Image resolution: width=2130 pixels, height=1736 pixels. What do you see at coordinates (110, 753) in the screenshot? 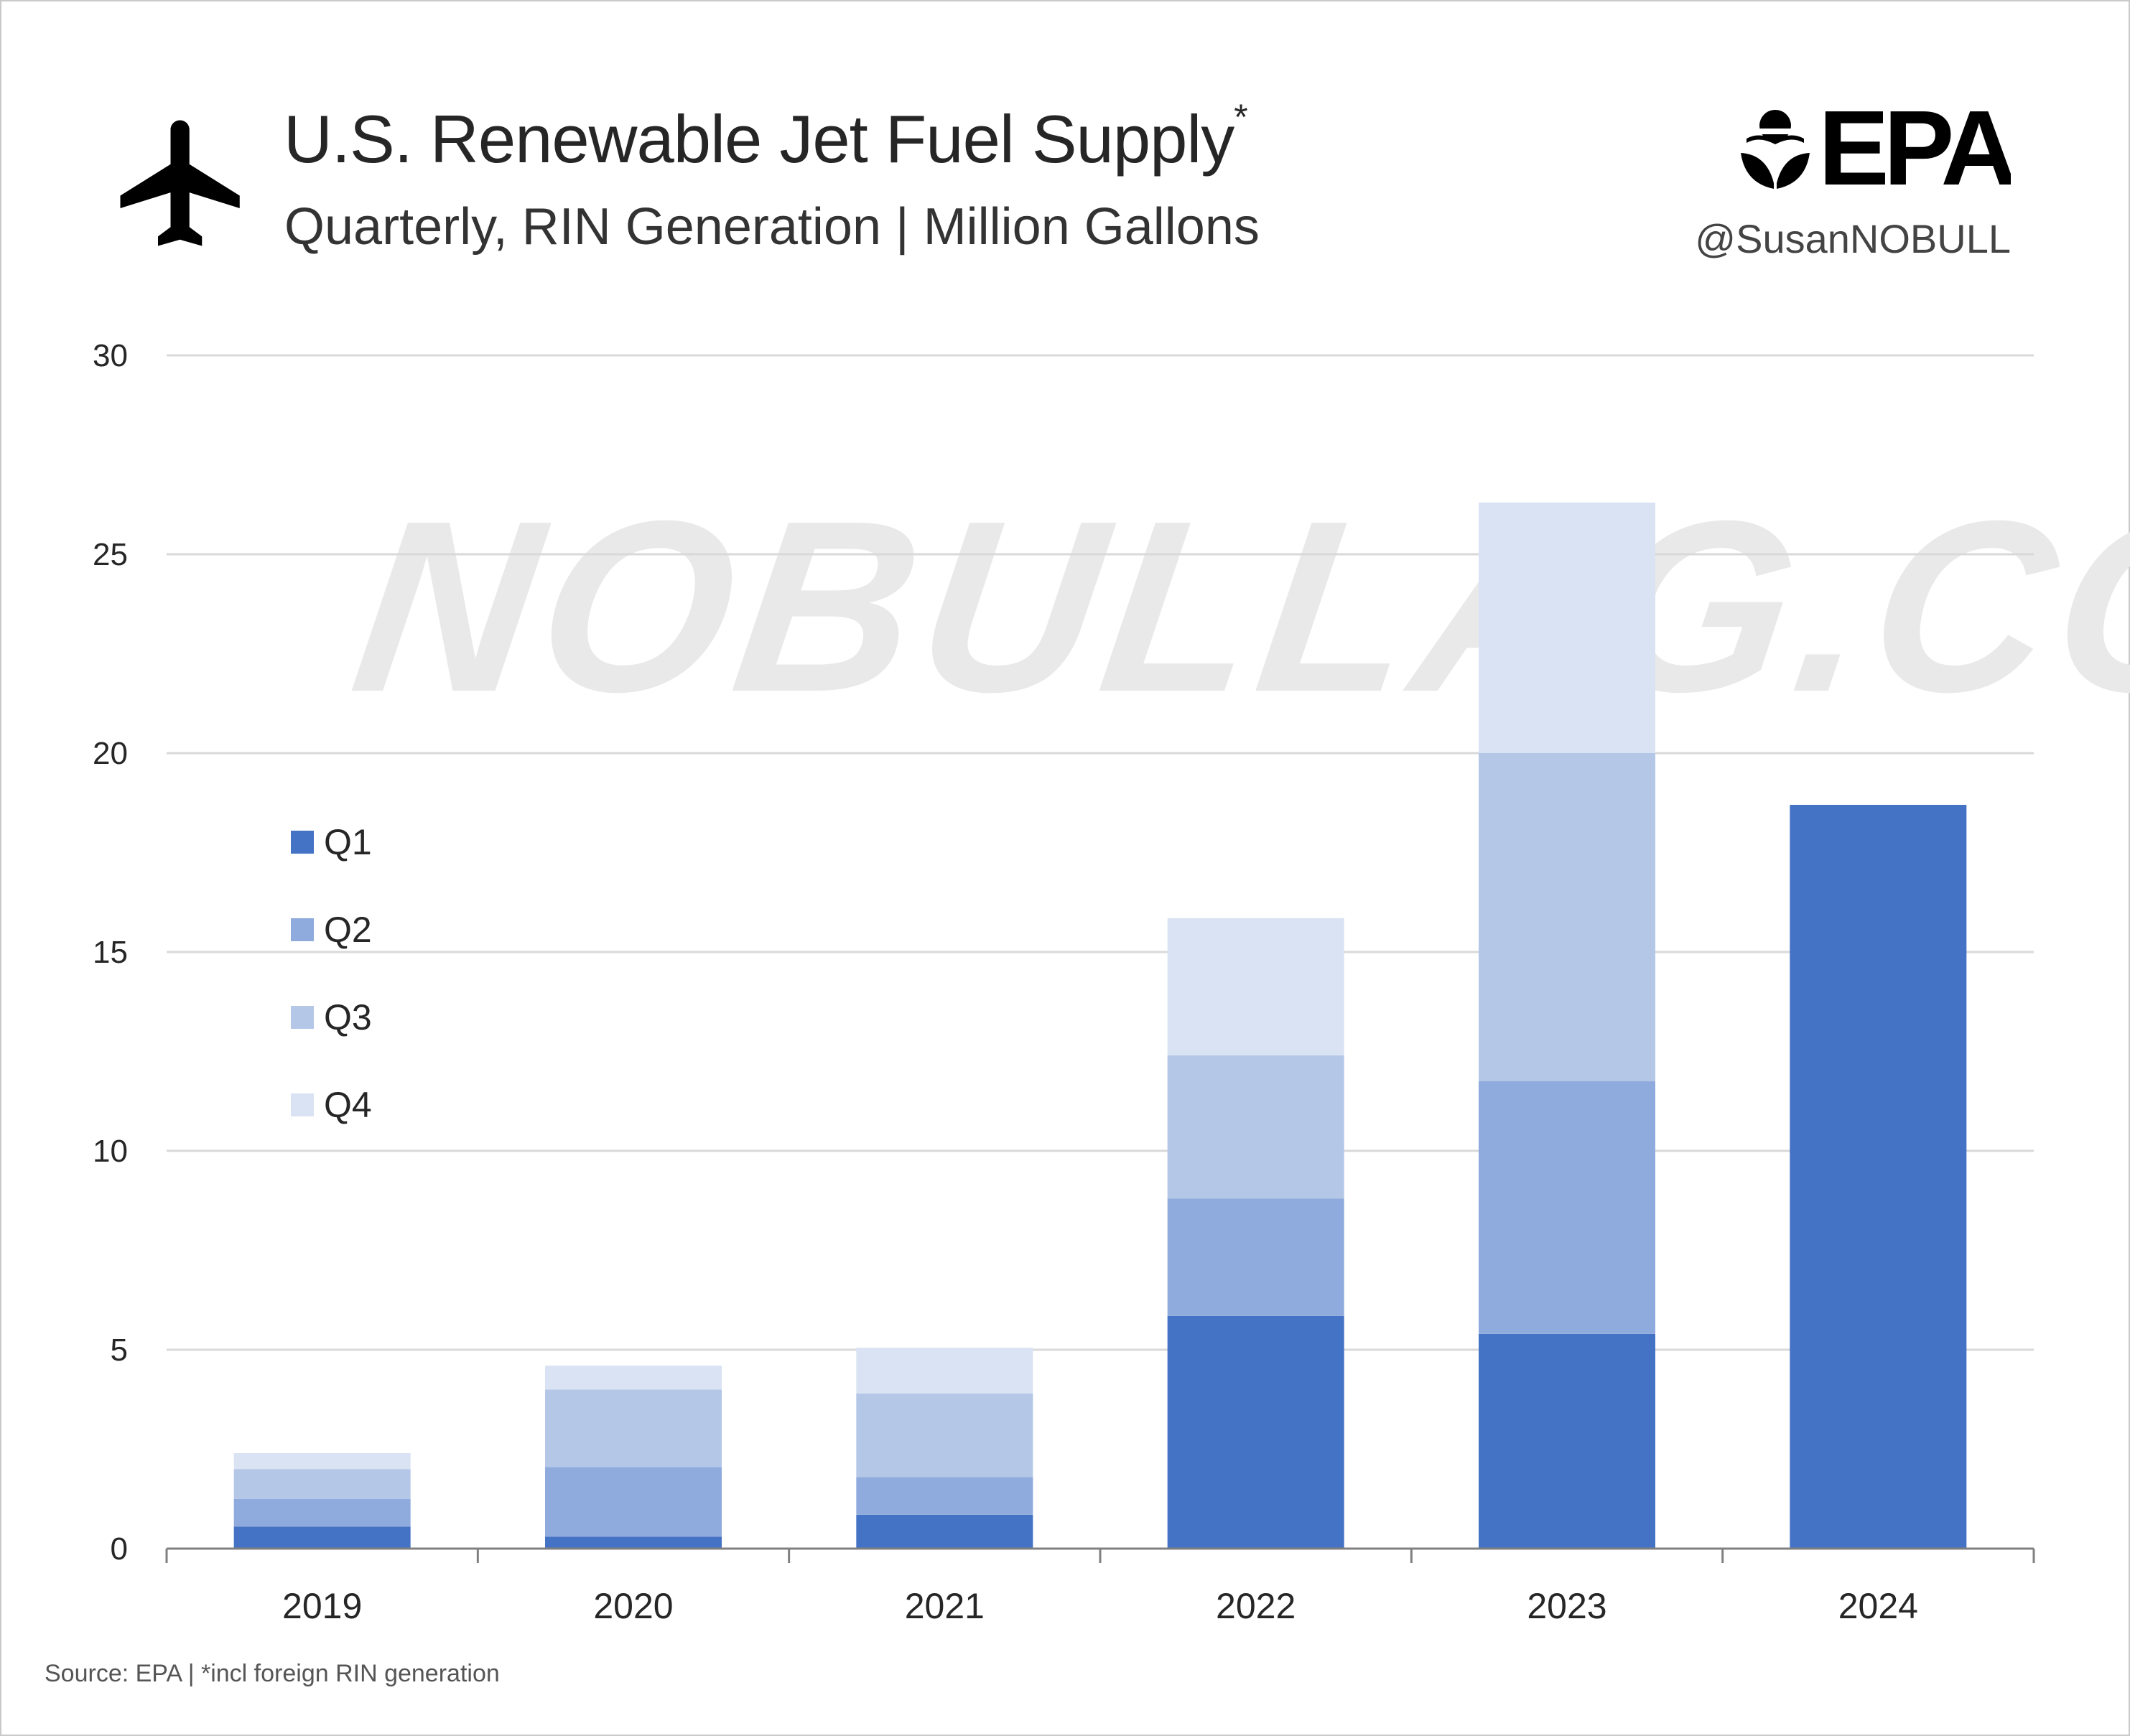
I see `y-tick-label-20: 20` at bounding box center [110, 753].